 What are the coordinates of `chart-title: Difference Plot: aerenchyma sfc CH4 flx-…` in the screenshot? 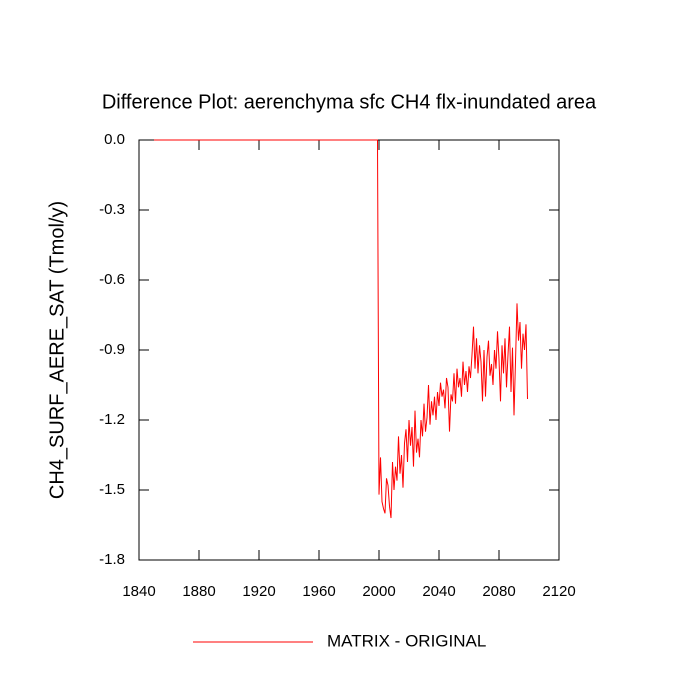 It's located at (349, 102).